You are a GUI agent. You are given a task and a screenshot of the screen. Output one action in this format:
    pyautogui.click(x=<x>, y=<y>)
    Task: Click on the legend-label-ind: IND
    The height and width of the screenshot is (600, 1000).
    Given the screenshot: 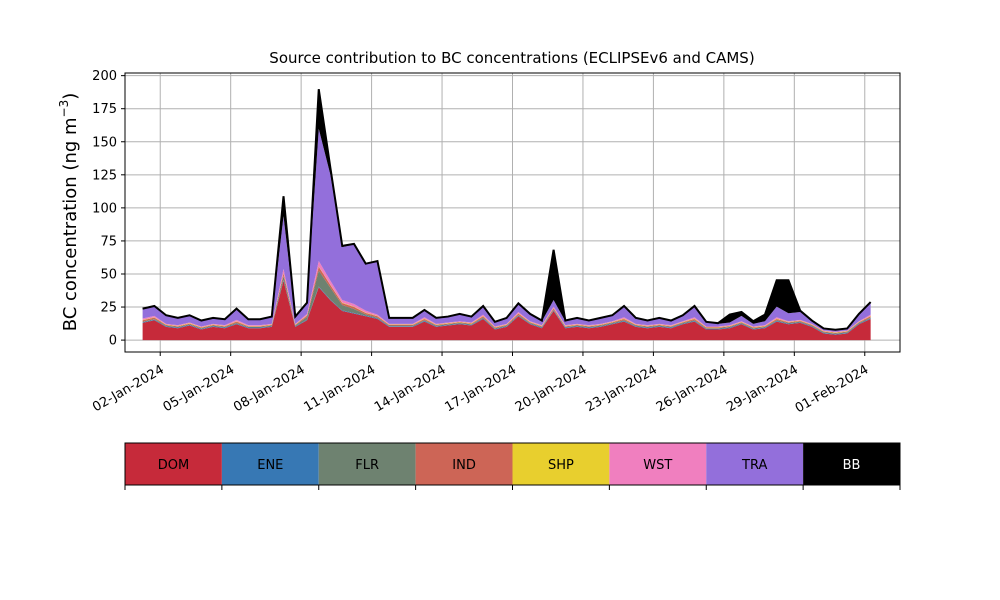 What is the action you would take?
    pyautogui.click(x=464, y=465)
    